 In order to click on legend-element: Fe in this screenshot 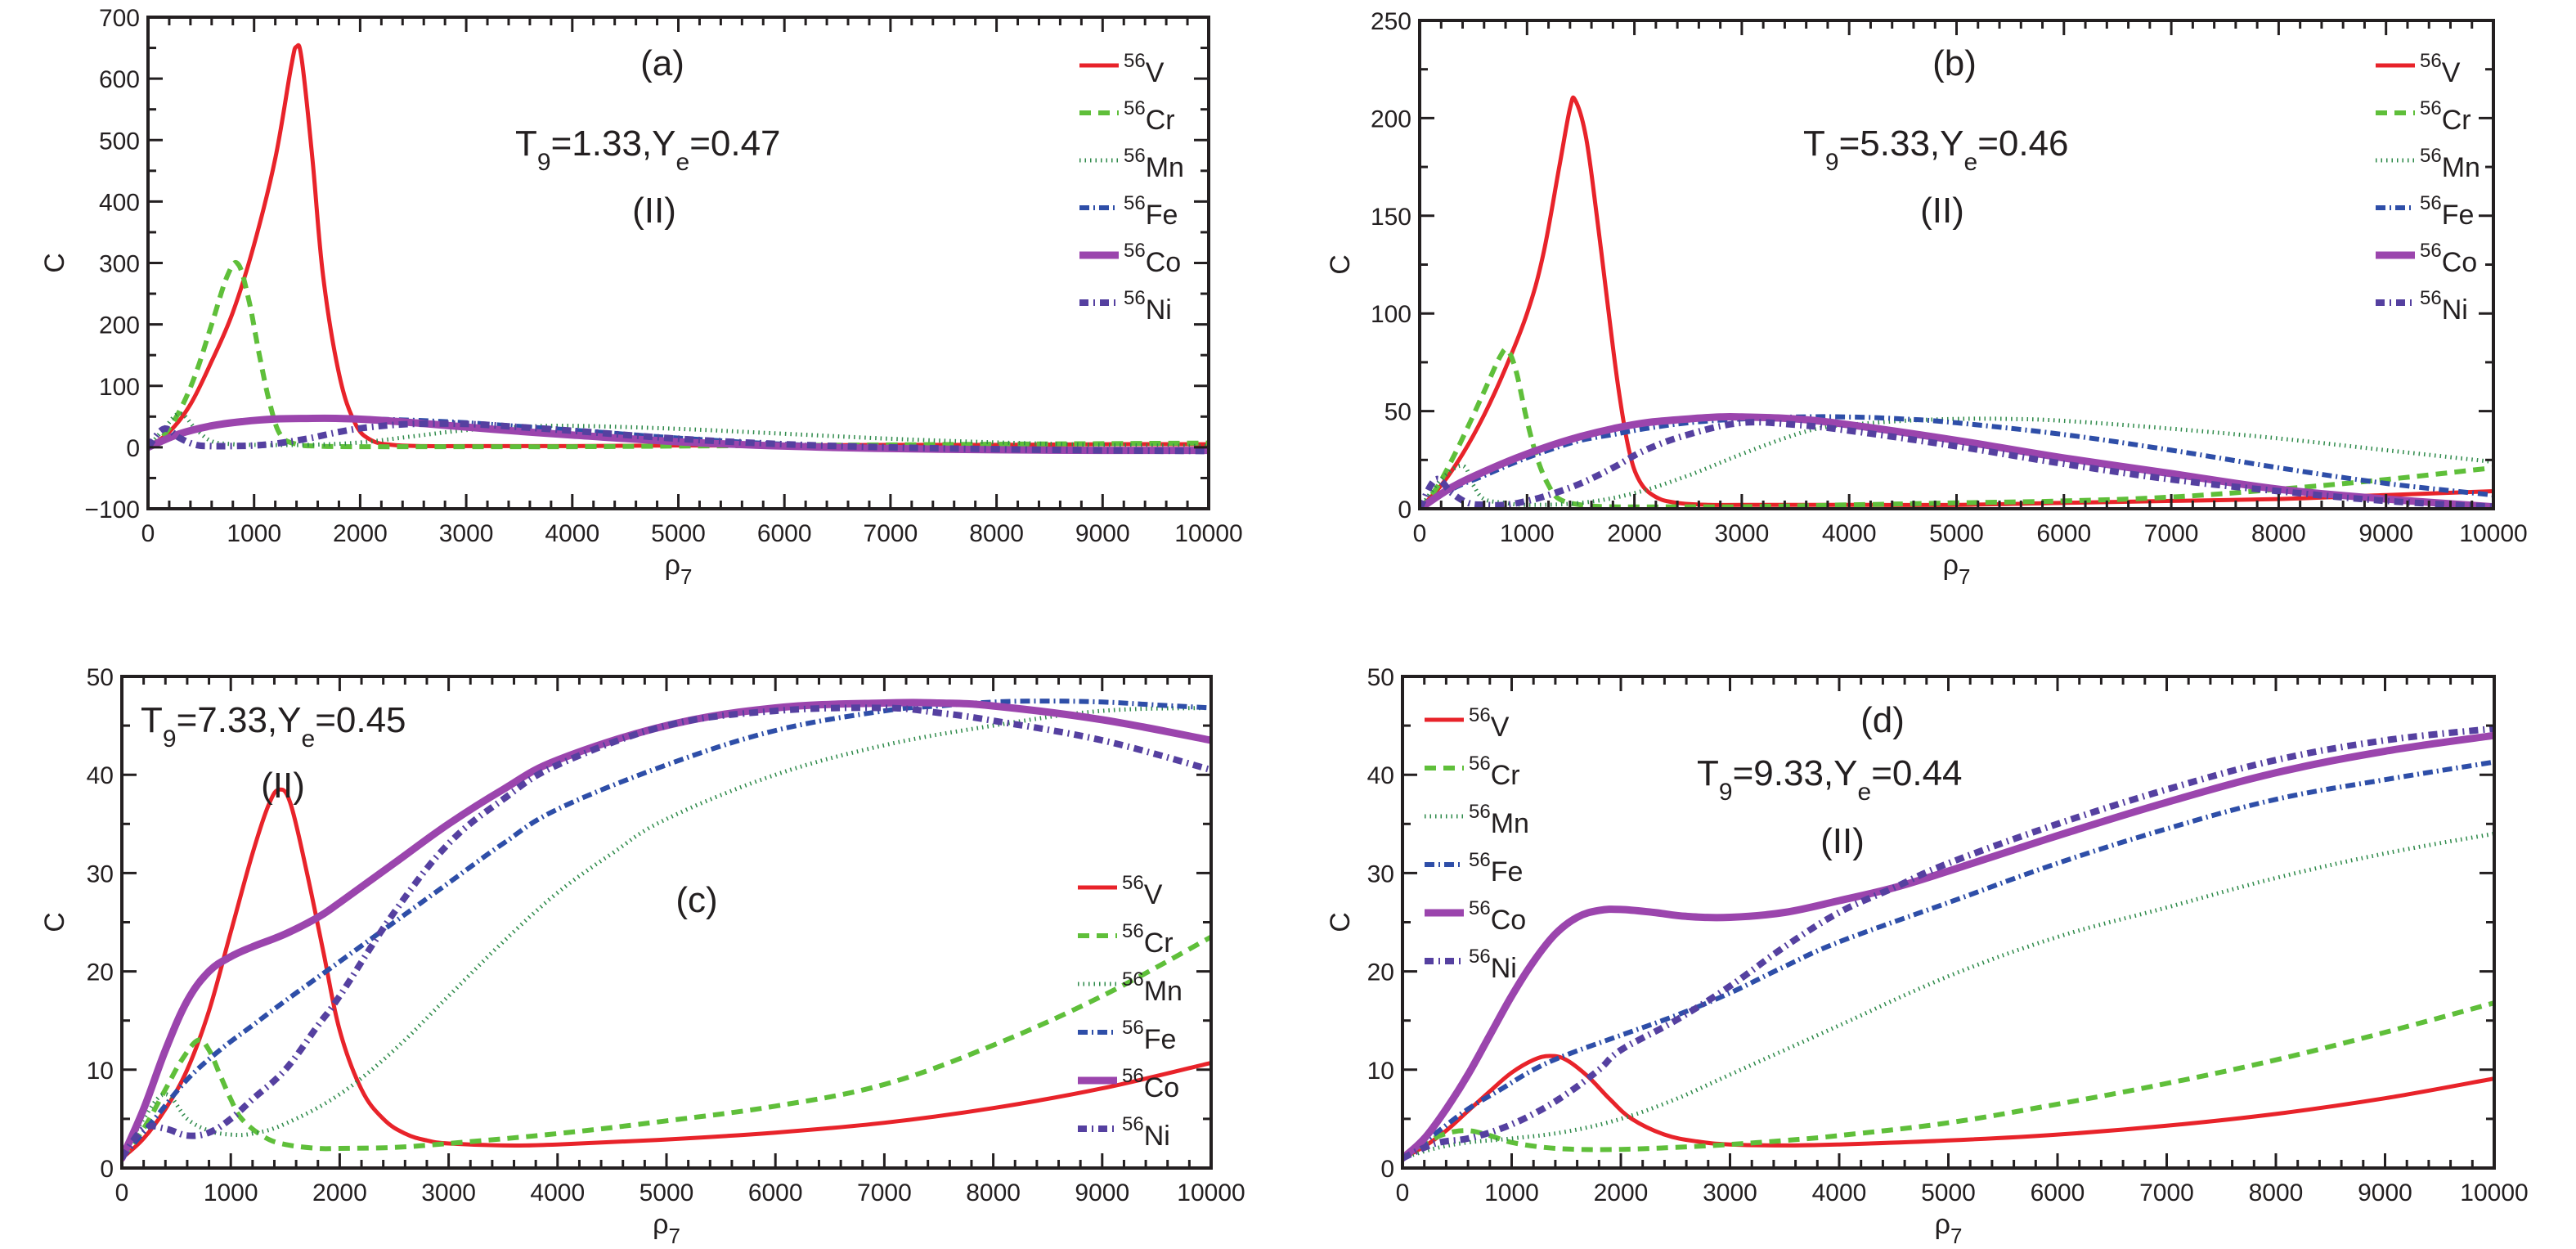, I will do `click(1162, 216)`.